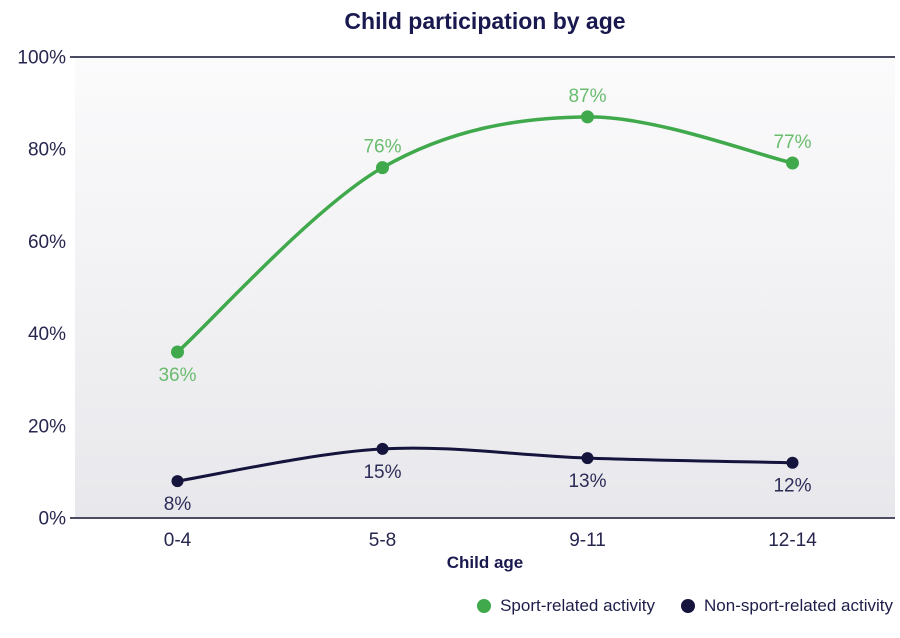 This screenshot has height=638, width=900. Describe the element at coordinates (41, 58) in the screenshot. I see `y-tick-label: 100%` at that location.